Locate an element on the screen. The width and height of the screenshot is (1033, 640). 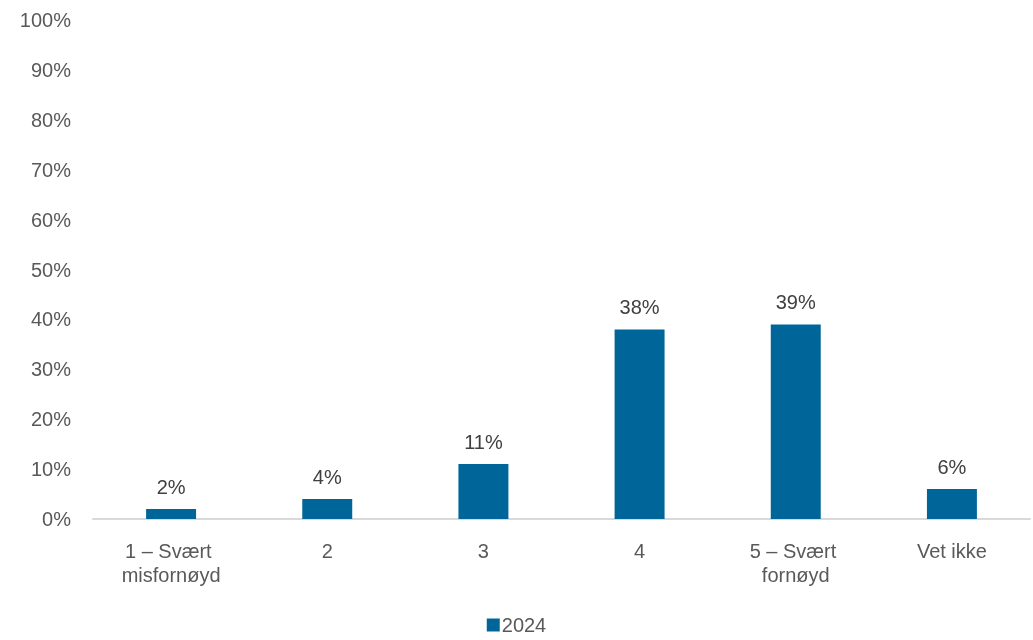
data-label: 6% is located at coordinates (952, 467).